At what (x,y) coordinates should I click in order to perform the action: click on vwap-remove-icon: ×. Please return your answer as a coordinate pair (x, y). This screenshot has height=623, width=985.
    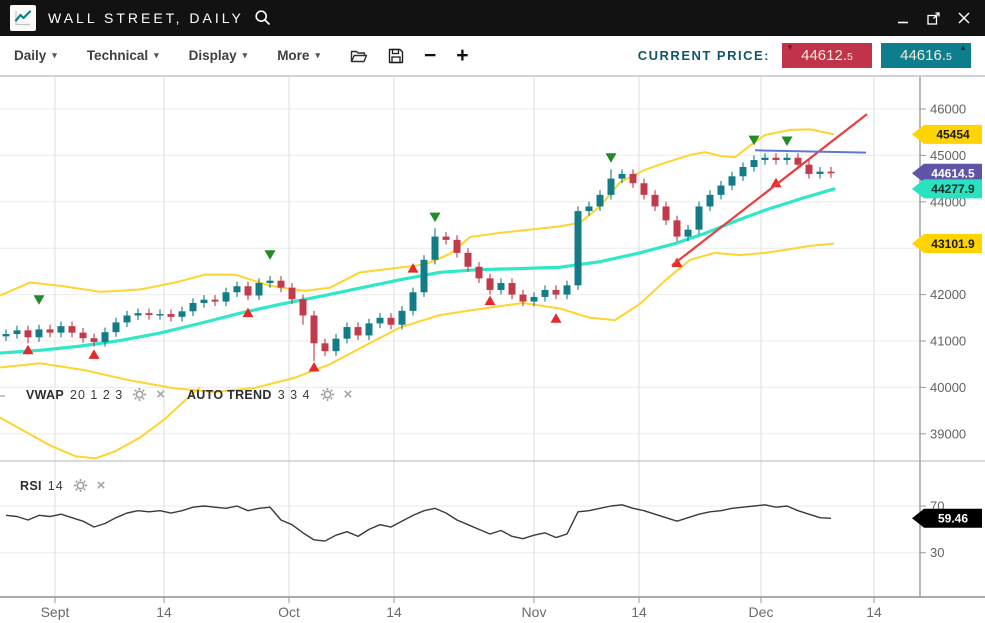
    Looking at the image, I should click on (160, 394).